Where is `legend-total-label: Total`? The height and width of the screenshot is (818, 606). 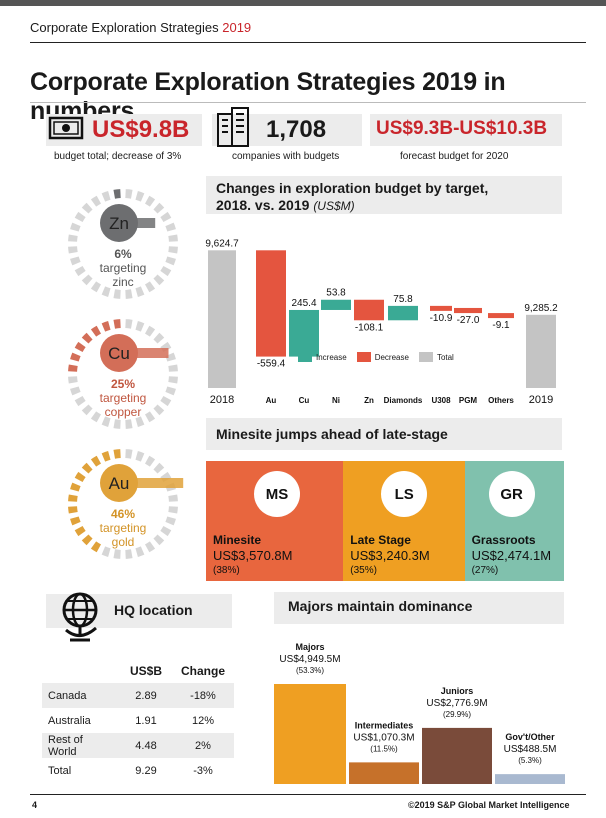
legend-total-label: Total is located at coordinates (445, 357).